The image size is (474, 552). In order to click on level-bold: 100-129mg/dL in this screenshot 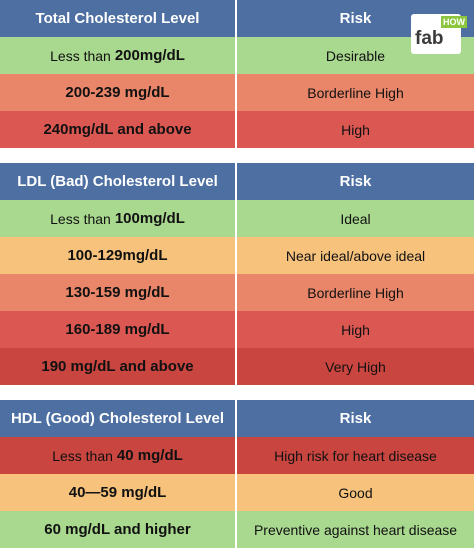, I will do `click(117, 255)`.